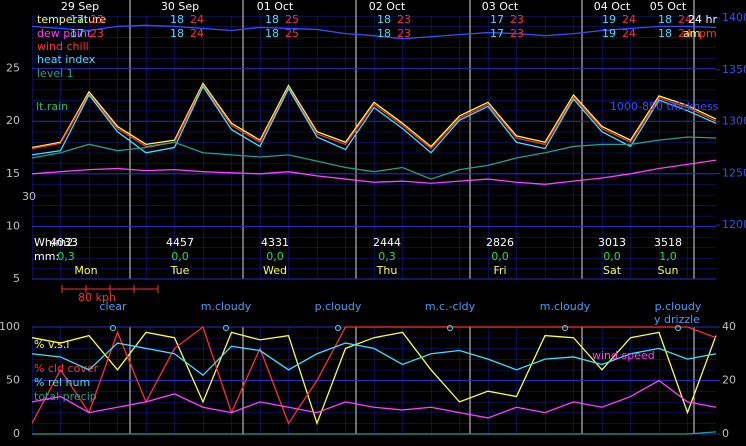 Image resolution: width=746 pixels, height=446 pixels. Describe the element at coordinates (80, 6) in the screenshot. I see `date-label: 29 Sep` at that location.